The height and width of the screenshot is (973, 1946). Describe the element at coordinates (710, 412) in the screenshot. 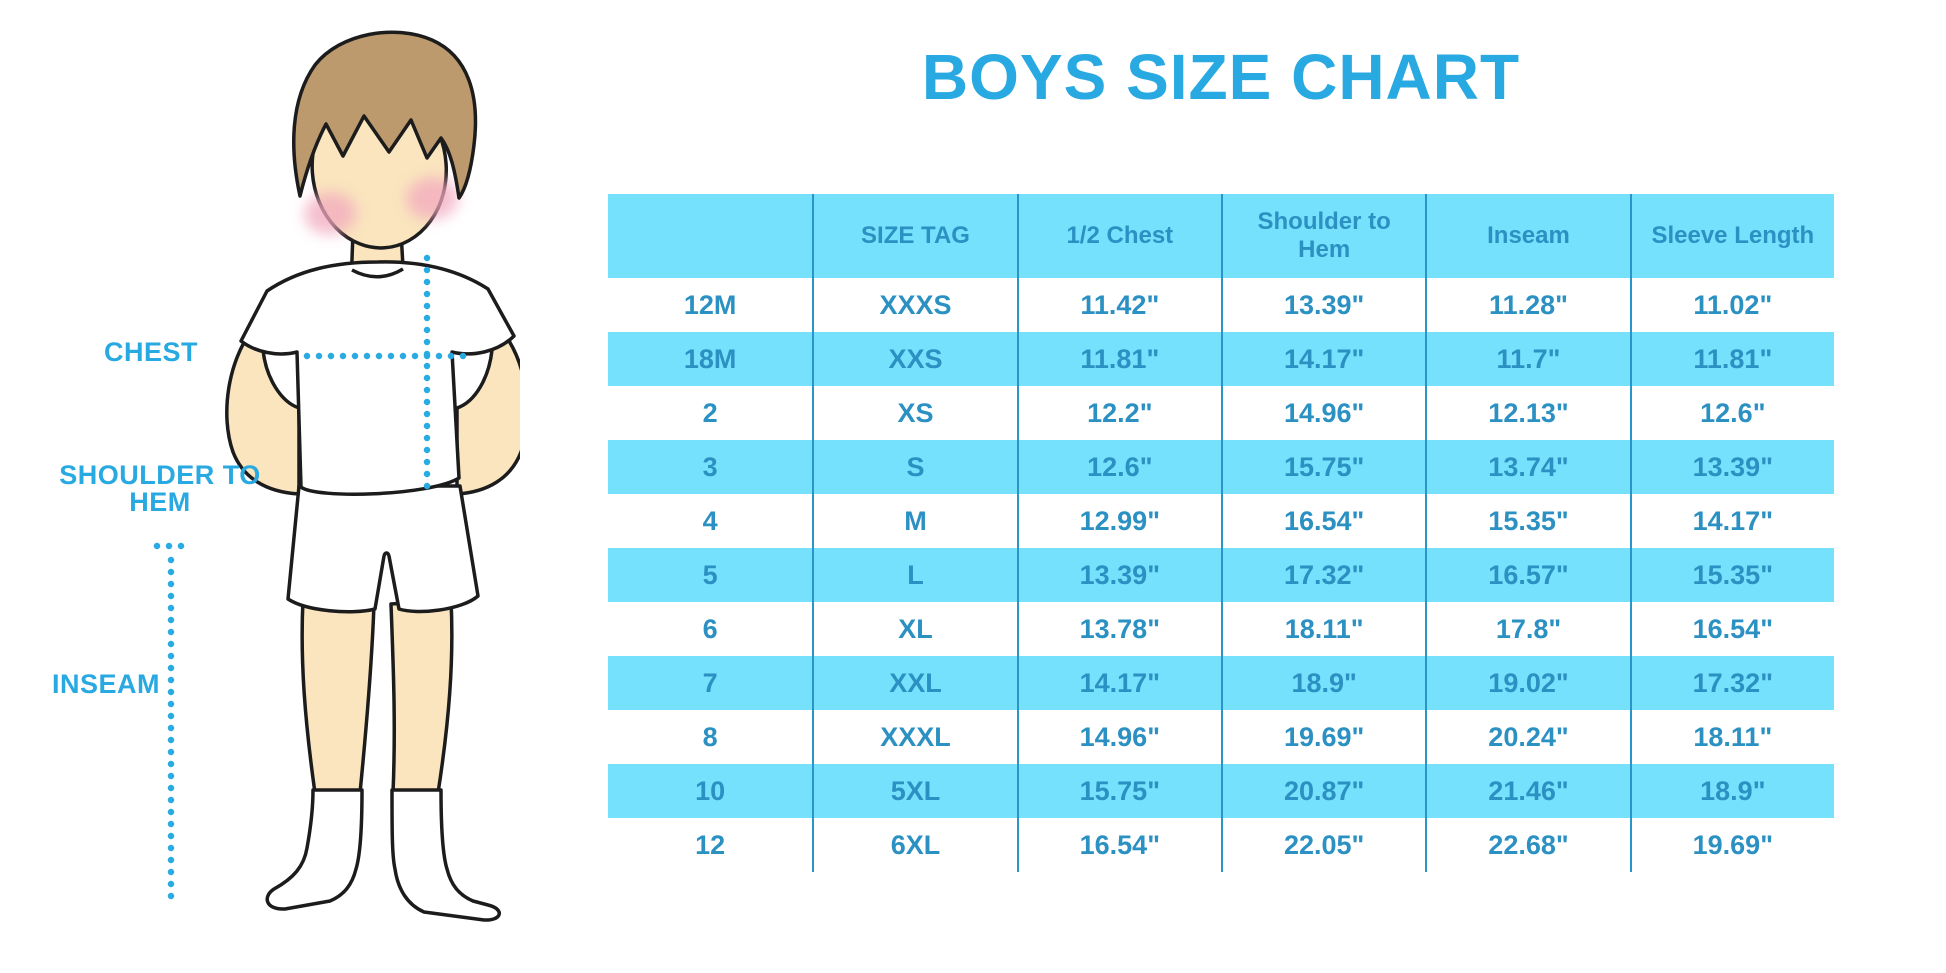

I see `row-size-cell: 2` at that location.